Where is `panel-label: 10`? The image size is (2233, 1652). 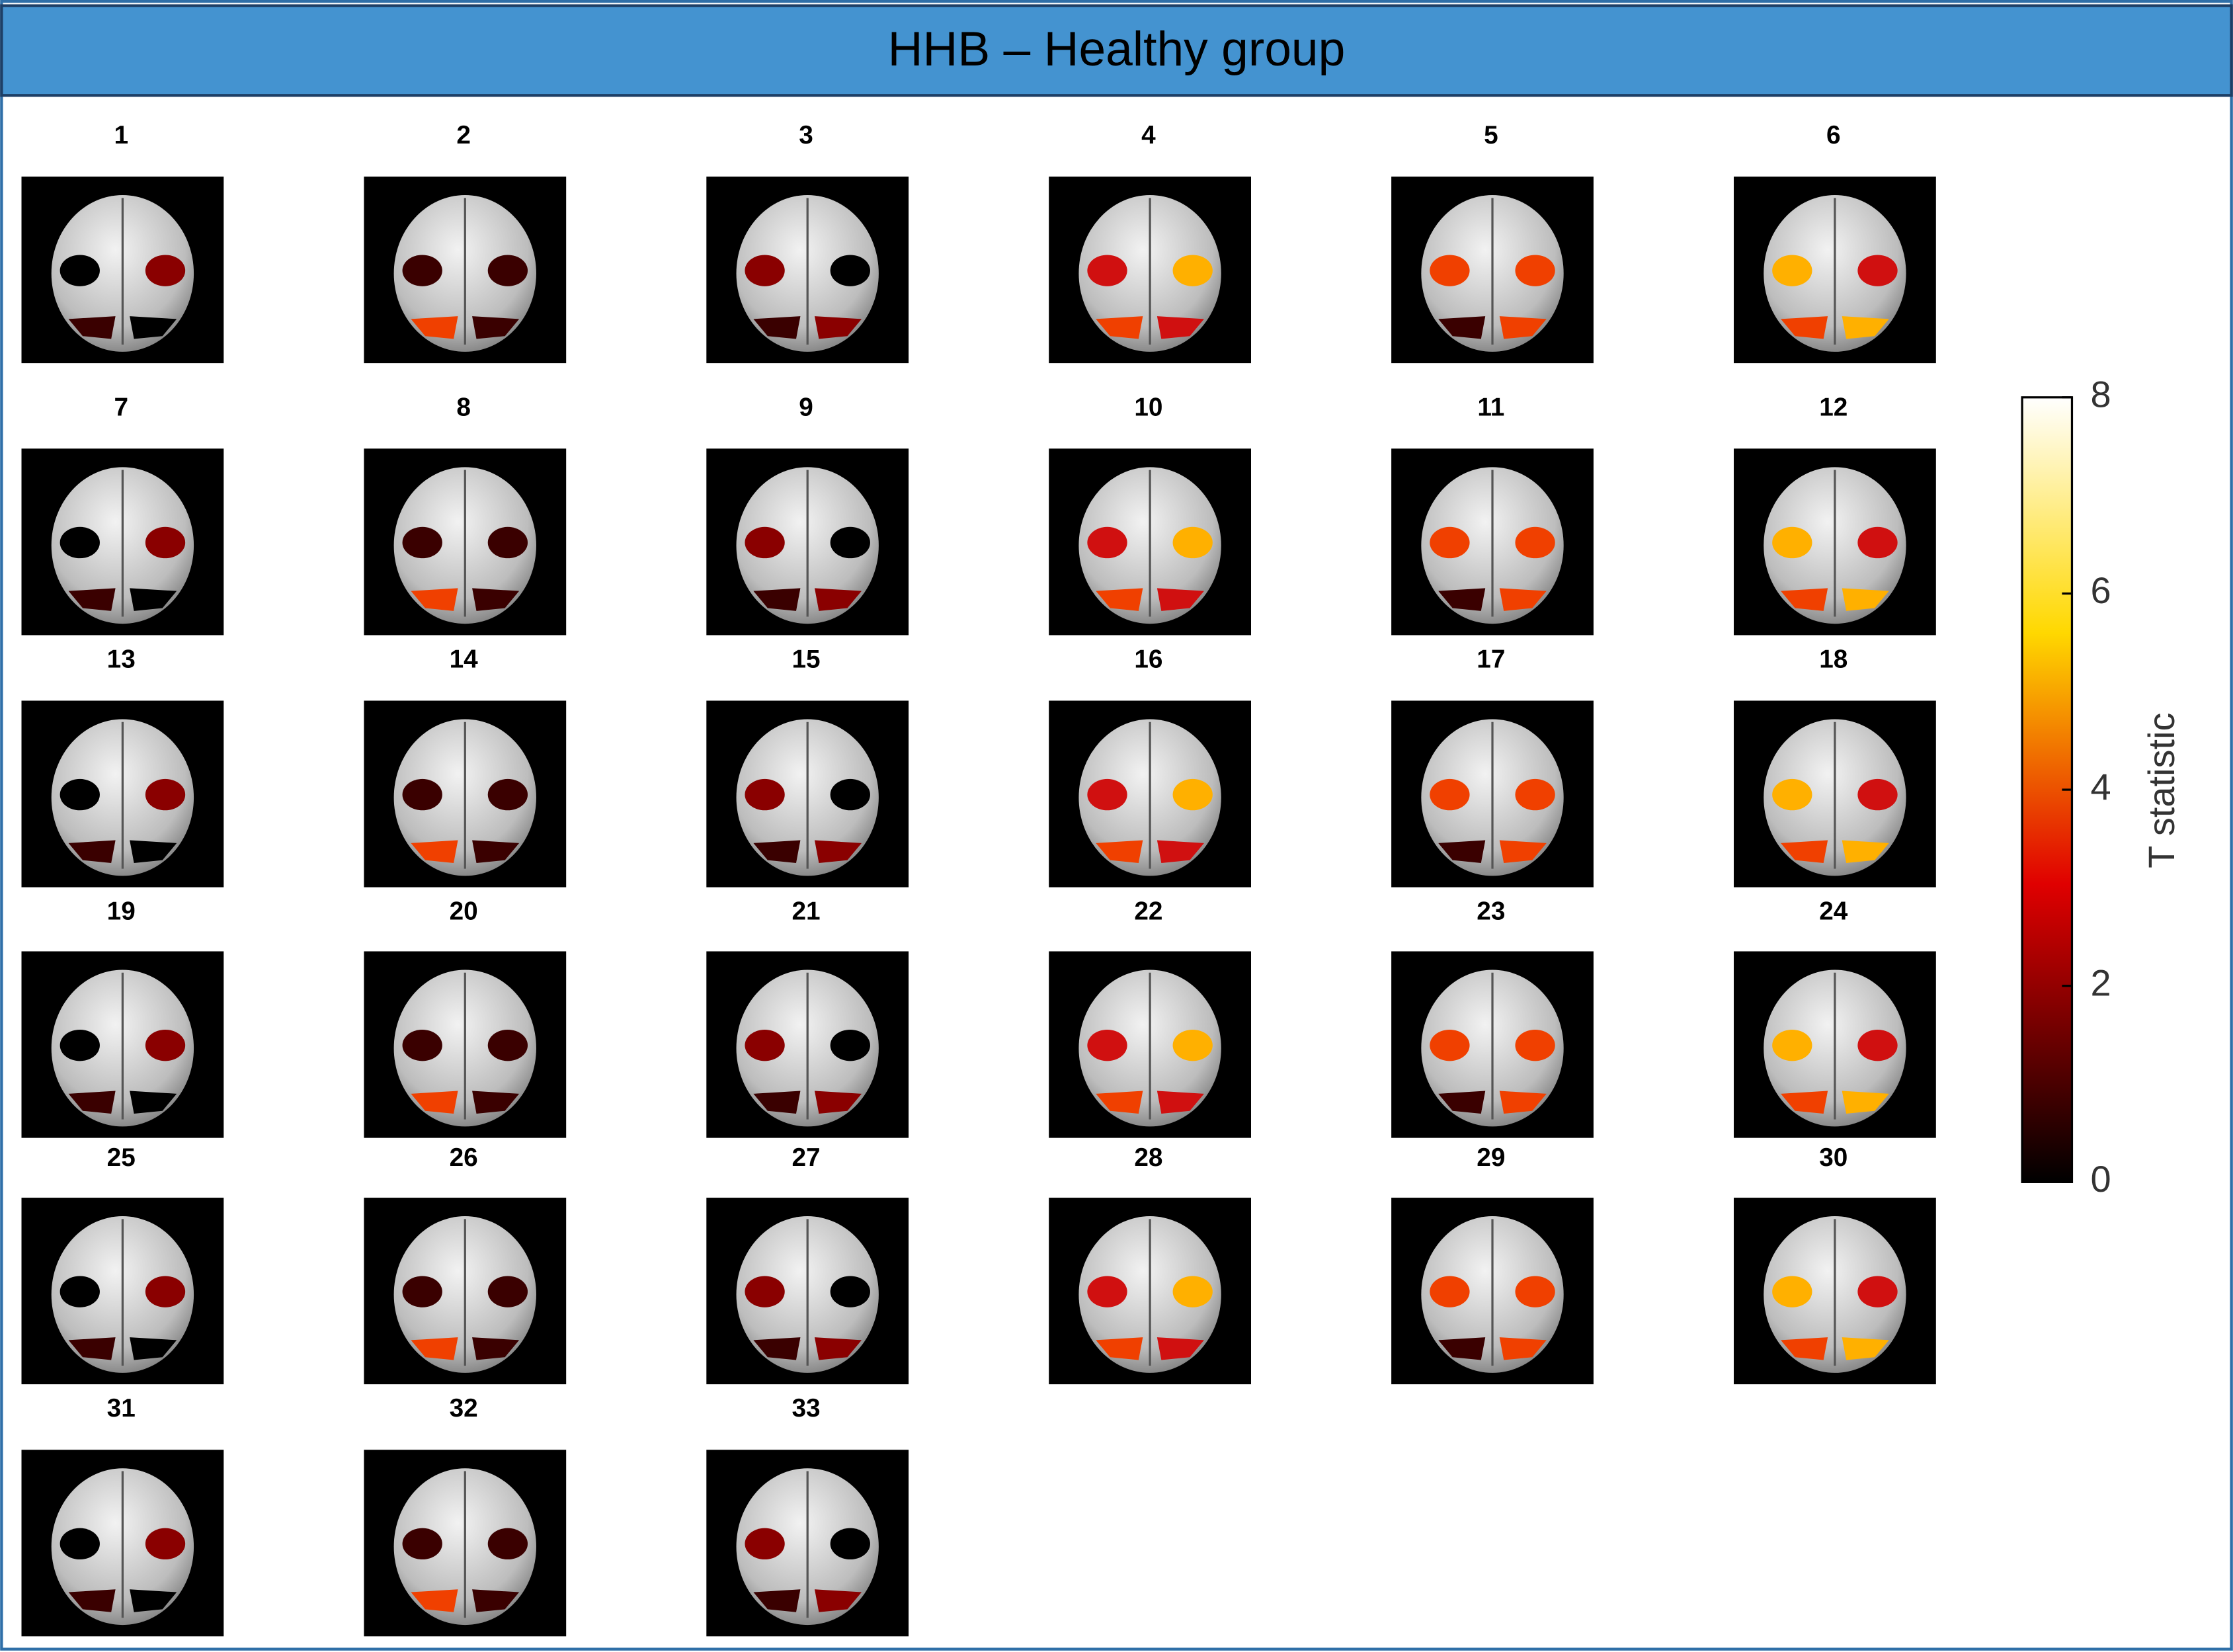 panel-label: 10 is located at coordinates (1148, 407).